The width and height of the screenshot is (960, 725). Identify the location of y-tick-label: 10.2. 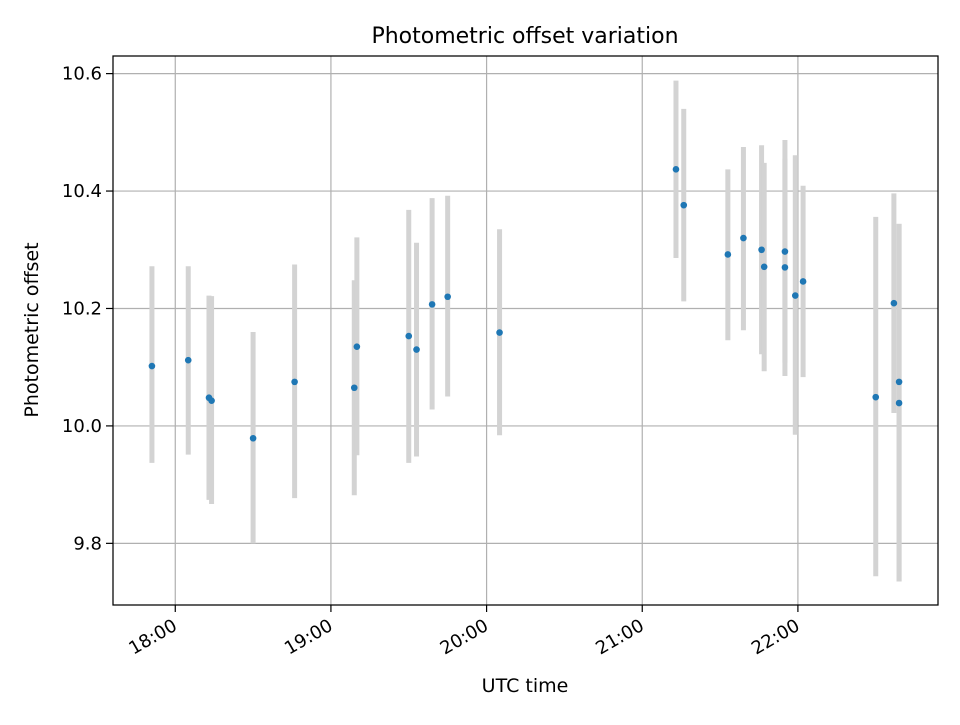
(82, 308).